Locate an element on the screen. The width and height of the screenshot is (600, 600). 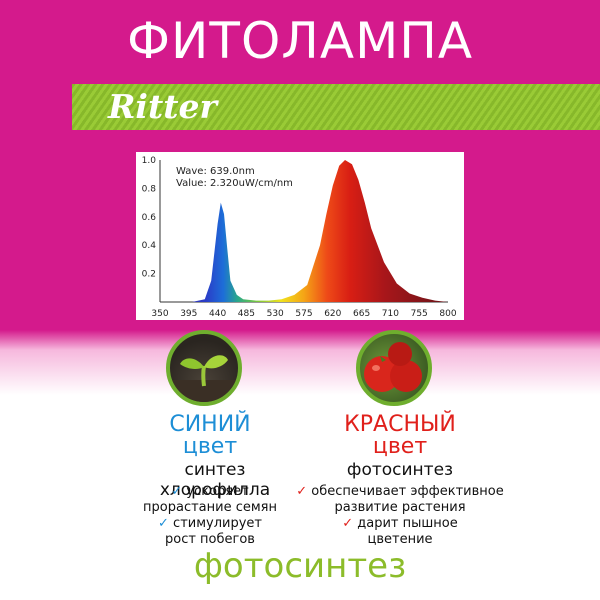
sprout-icon is located at coordinates (204, 378).